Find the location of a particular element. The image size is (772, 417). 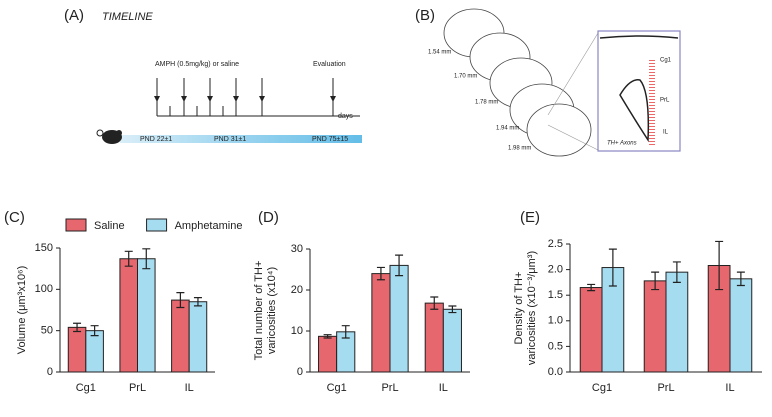

slice-label: 1.54 mm is located at coordinates (439, 53).